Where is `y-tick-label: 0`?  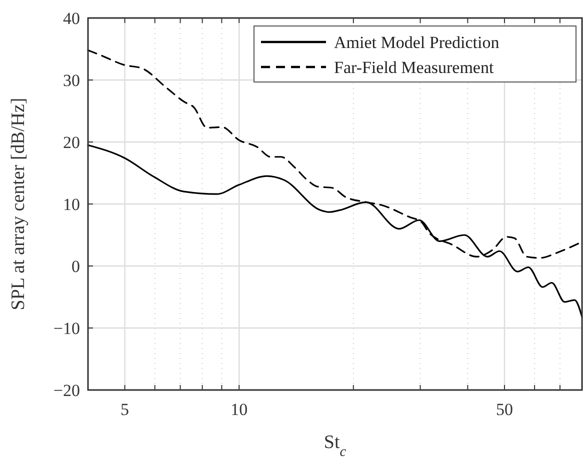 y-tick-label: 0 is located at coordinates (76, 266).